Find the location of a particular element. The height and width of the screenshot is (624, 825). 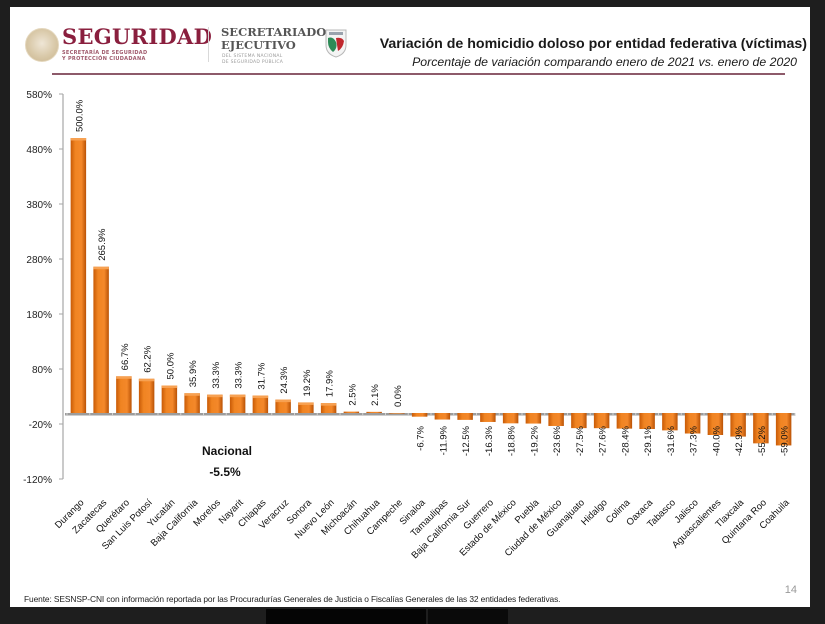

secretariado-sub-line1: DEL SISTEMA NACIONAL is located at coordinates (252, 56).